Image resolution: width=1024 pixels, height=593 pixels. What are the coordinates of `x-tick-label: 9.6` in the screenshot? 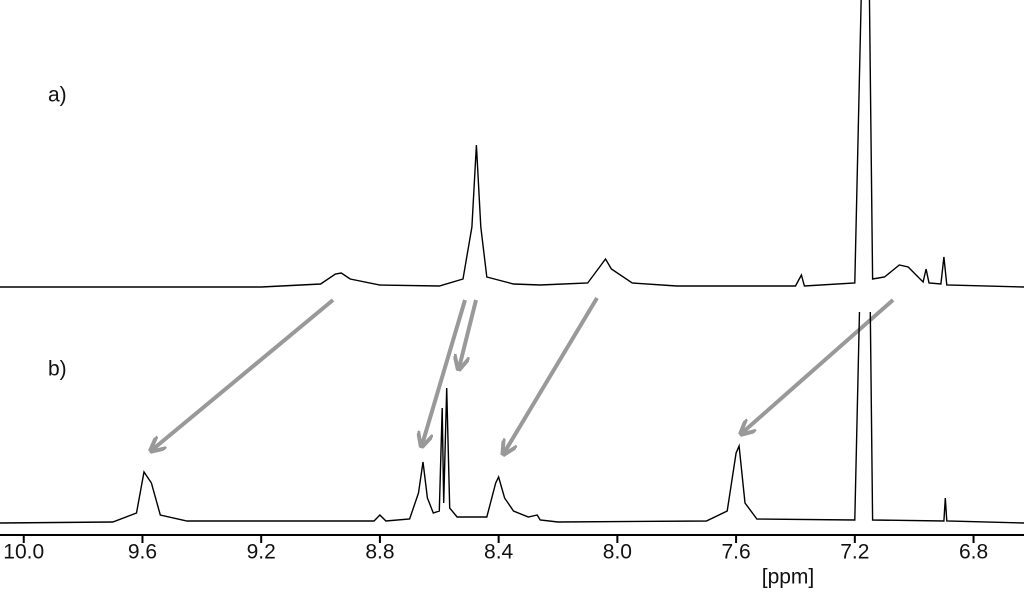 It's located at (142, 552).